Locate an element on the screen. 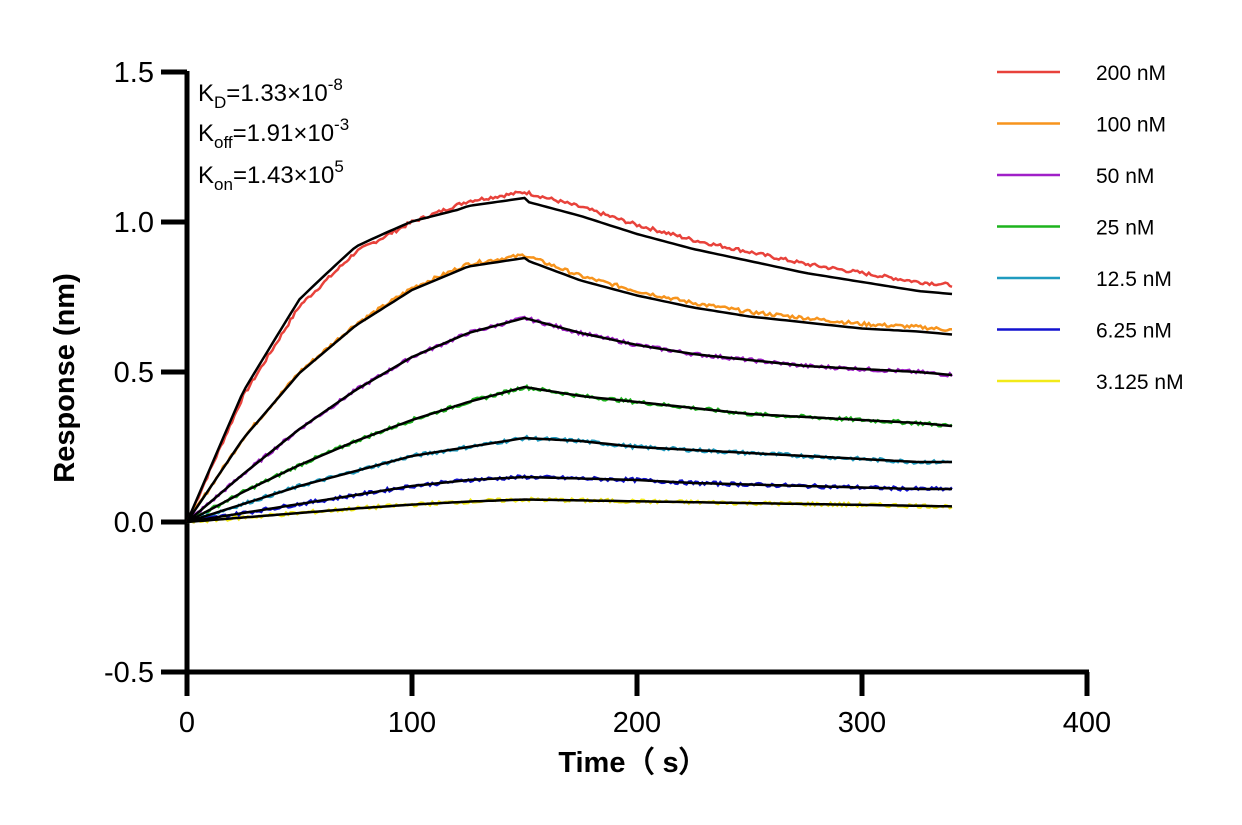 The height and width of the screenshot is (825, 1242). kd-sup: -8 is located at coordinates (335, 84).